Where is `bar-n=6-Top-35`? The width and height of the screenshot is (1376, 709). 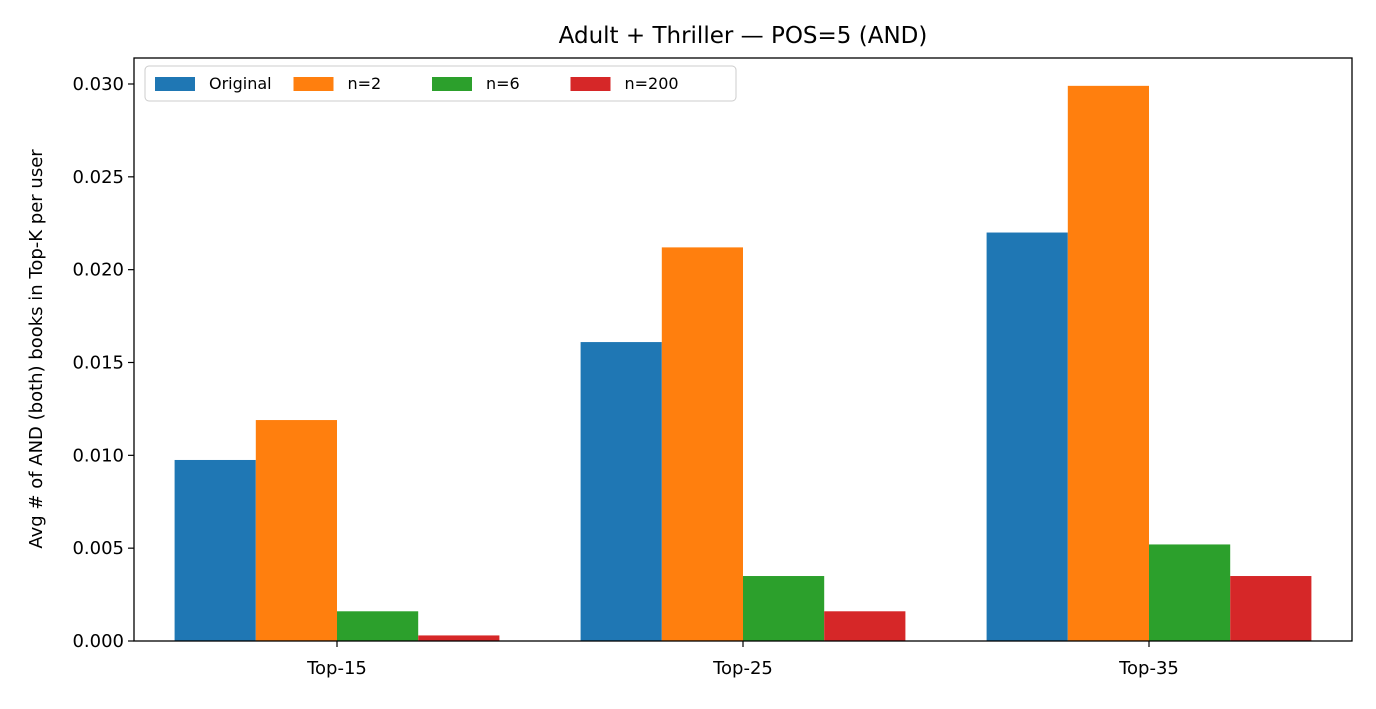
bar-n=6-Top-35 is located at coordinates (1190, 592).